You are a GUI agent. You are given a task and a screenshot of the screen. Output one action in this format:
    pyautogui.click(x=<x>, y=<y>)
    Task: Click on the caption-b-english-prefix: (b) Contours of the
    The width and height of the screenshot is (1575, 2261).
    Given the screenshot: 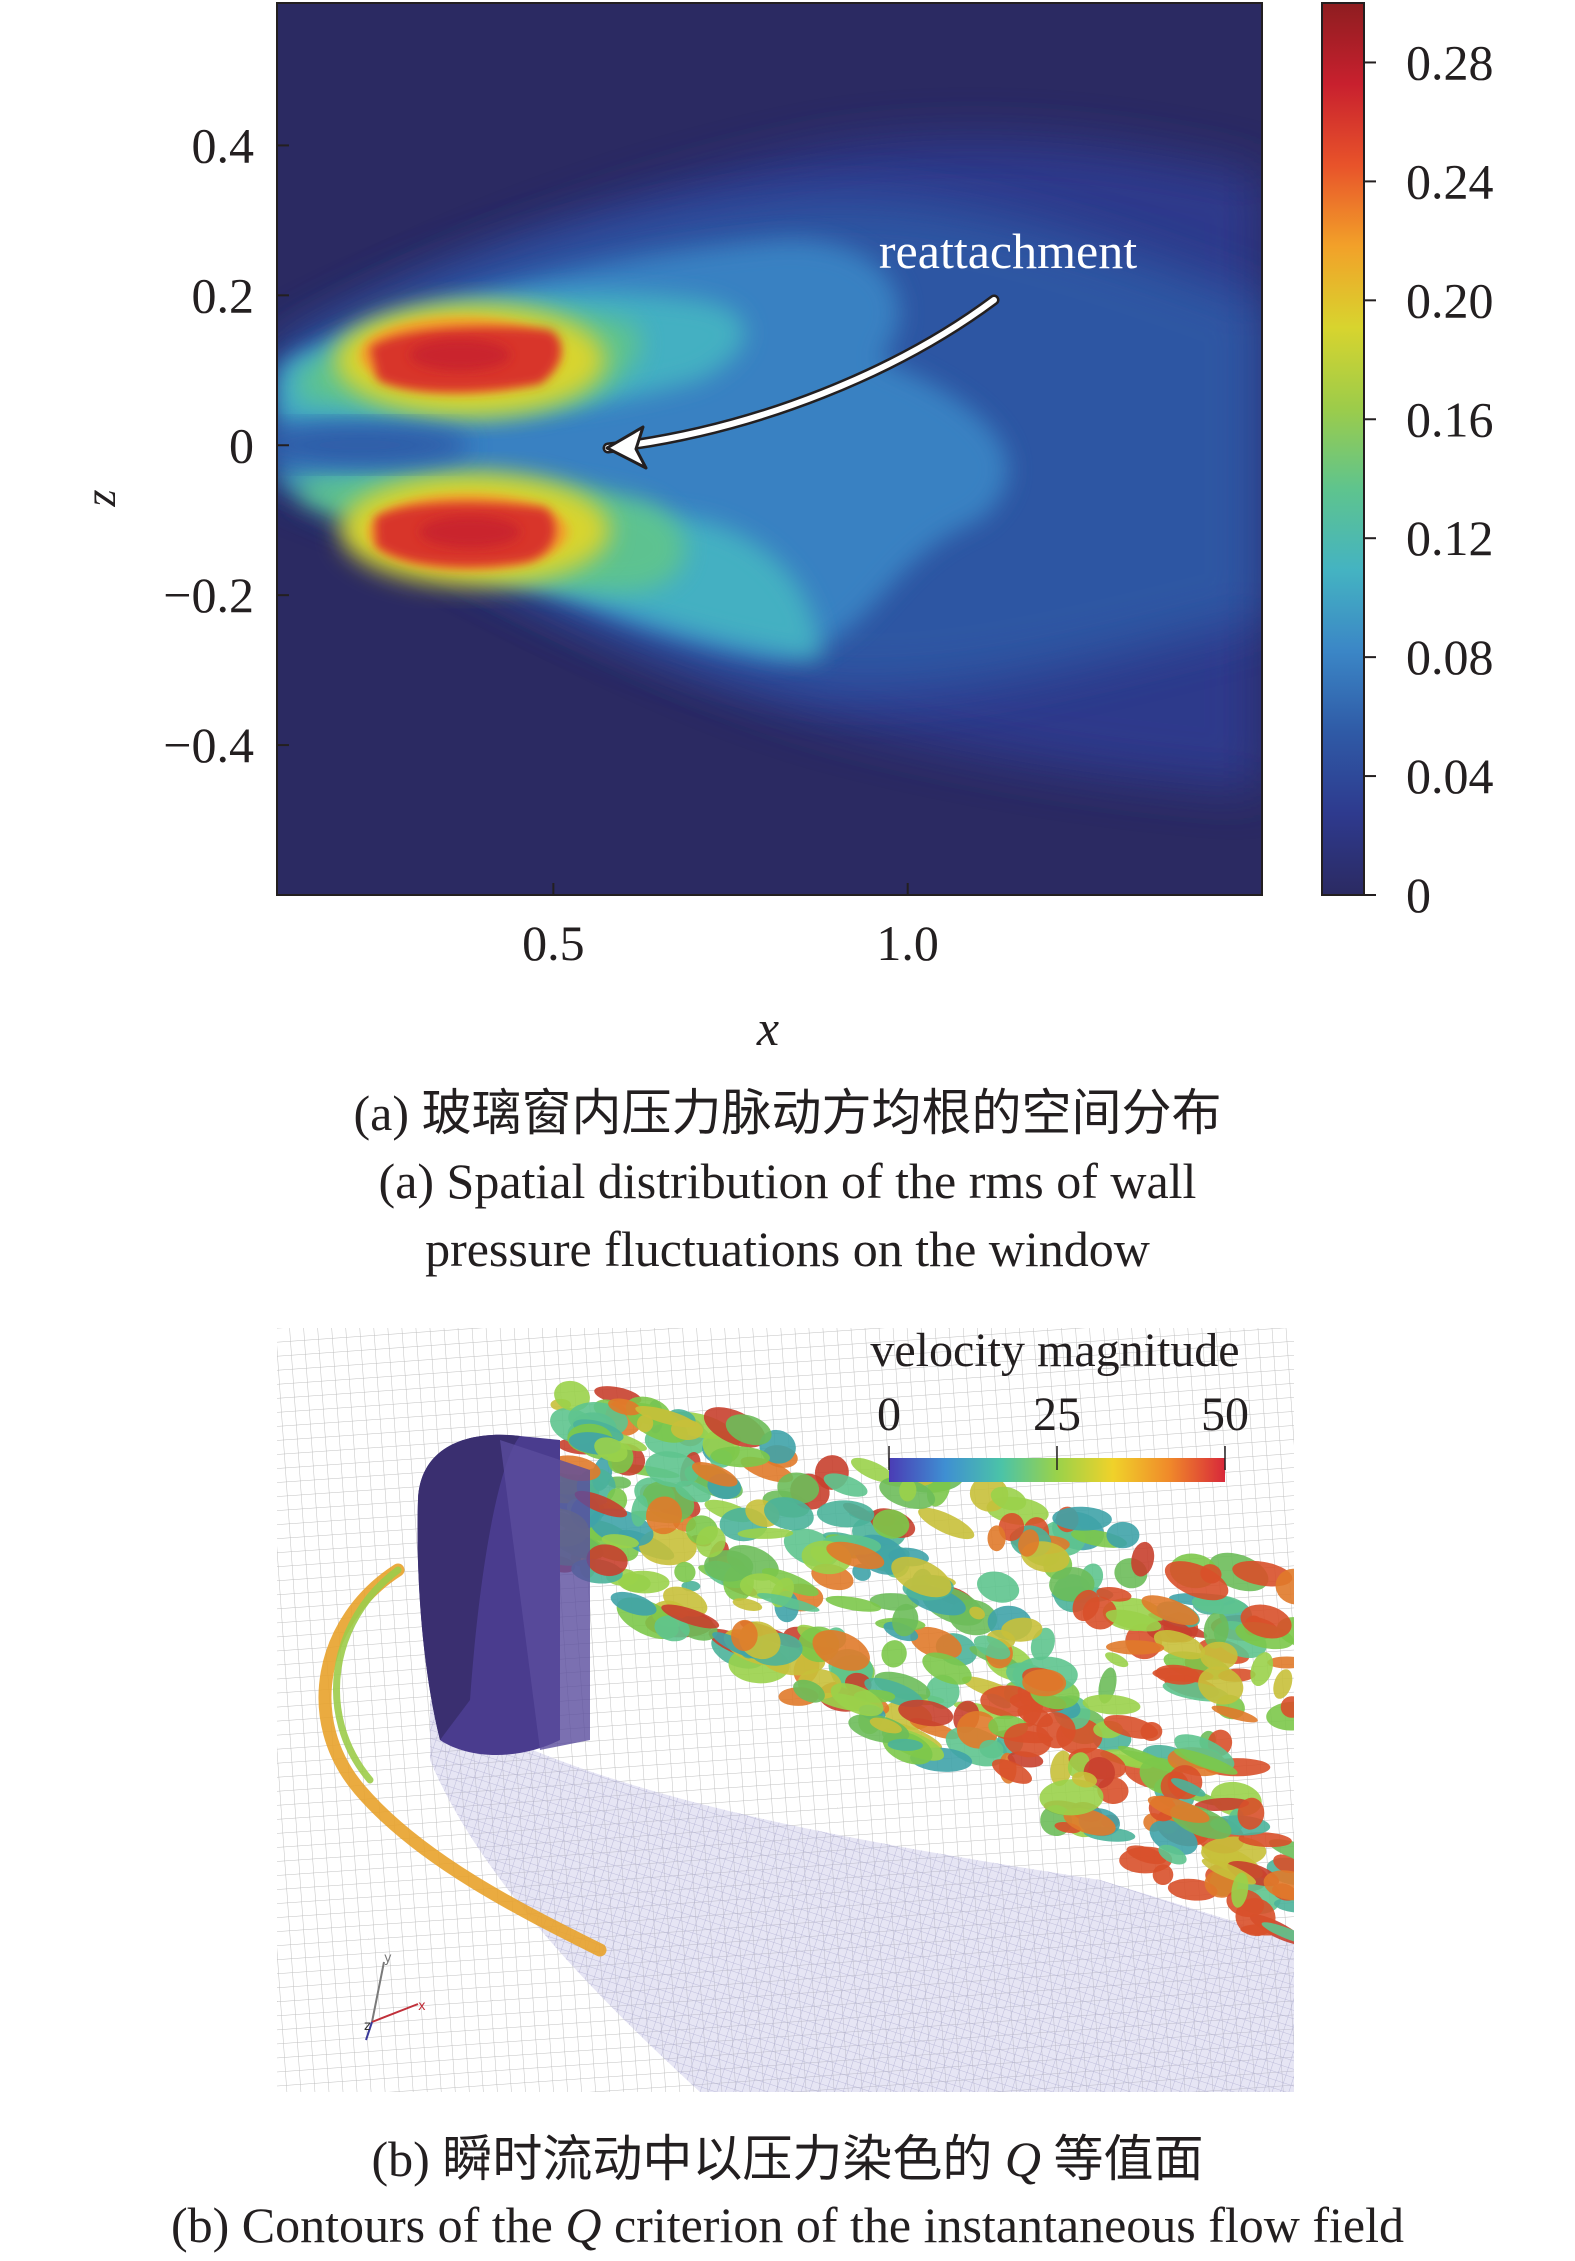 What is the action you would take?
    pyautogui.click(x=368, y=2225)
    